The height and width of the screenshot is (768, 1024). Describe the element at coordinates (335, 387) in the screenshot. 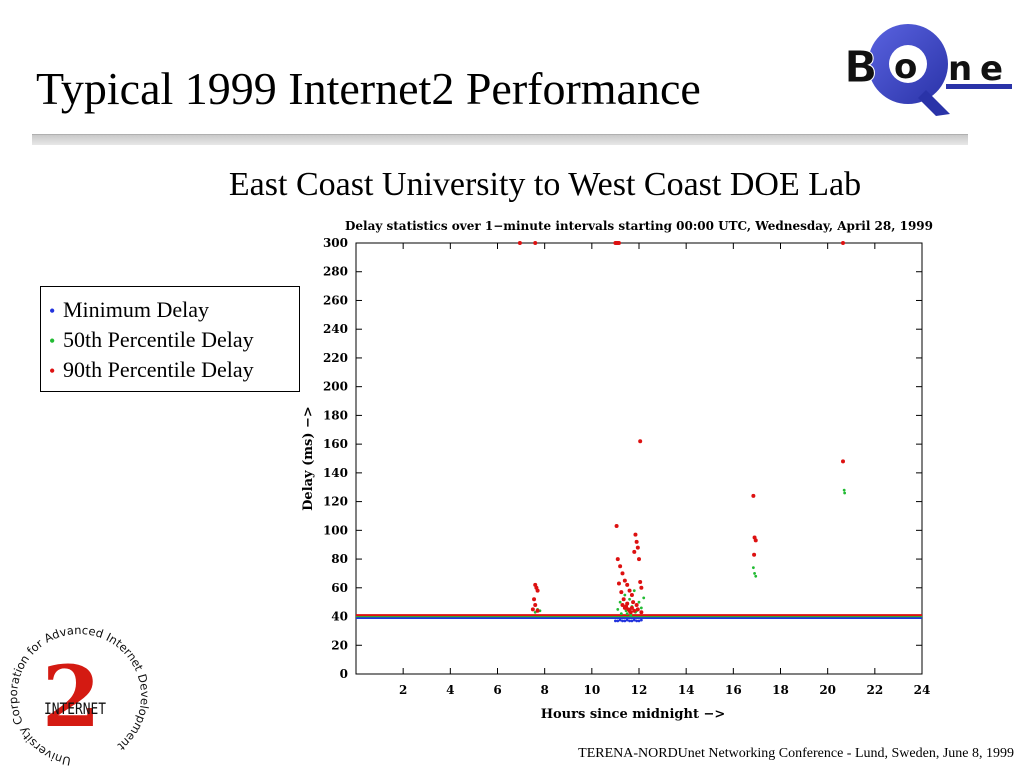

I see `y-tick-label: 200` at that location.